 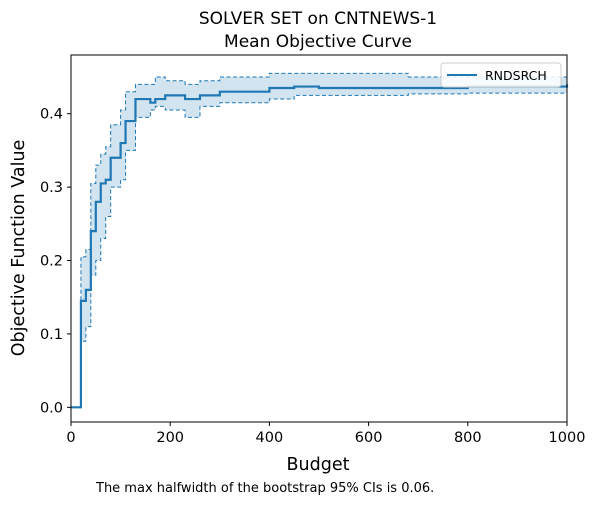 I want to click on x-tick-label-0: 0, so click(x=70, y=438).